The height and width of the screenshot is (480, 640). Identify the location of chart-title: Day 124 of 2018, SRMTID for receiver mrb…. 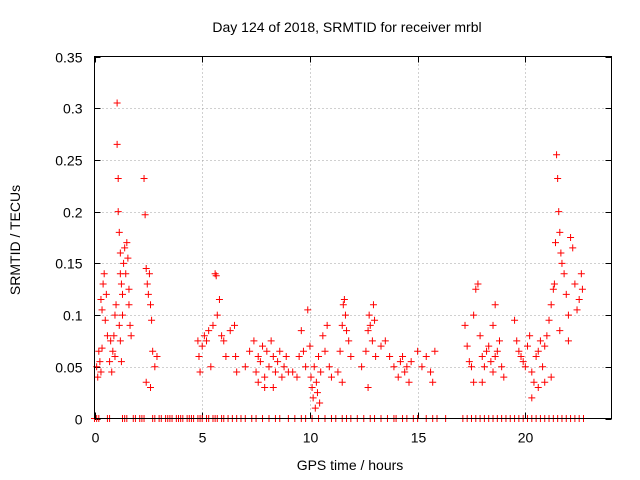
(346, 27).